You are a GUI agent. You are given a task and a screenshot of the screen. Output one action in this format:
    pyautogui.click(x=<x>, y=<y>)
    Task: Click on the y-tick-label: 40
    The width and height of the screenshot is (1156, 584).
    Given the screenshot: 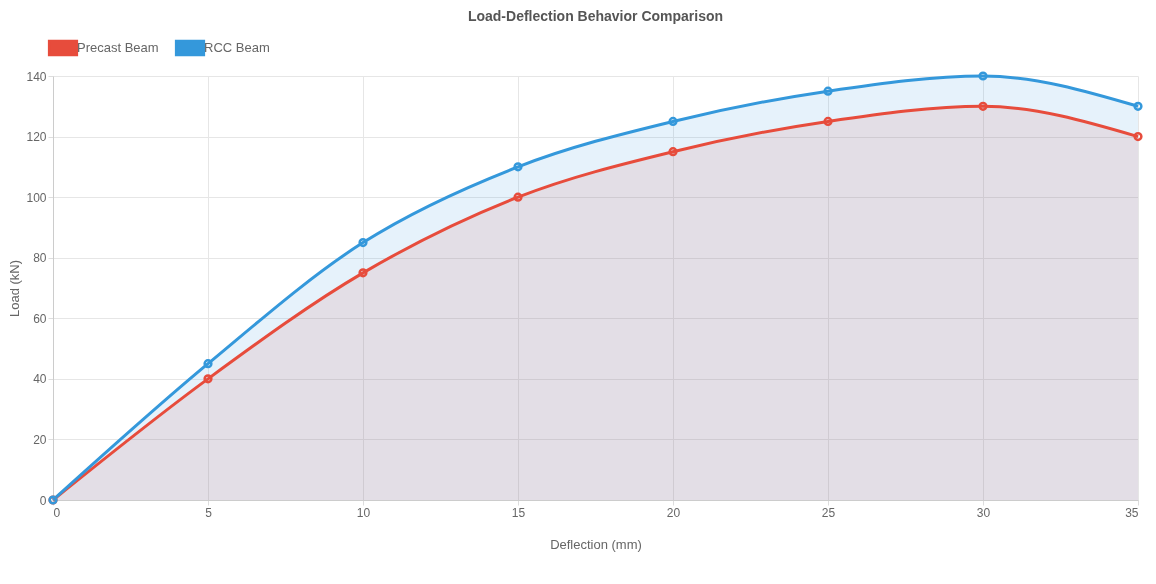 What is the action you would take?
    pyautogui.click(x=40, y=379)
    